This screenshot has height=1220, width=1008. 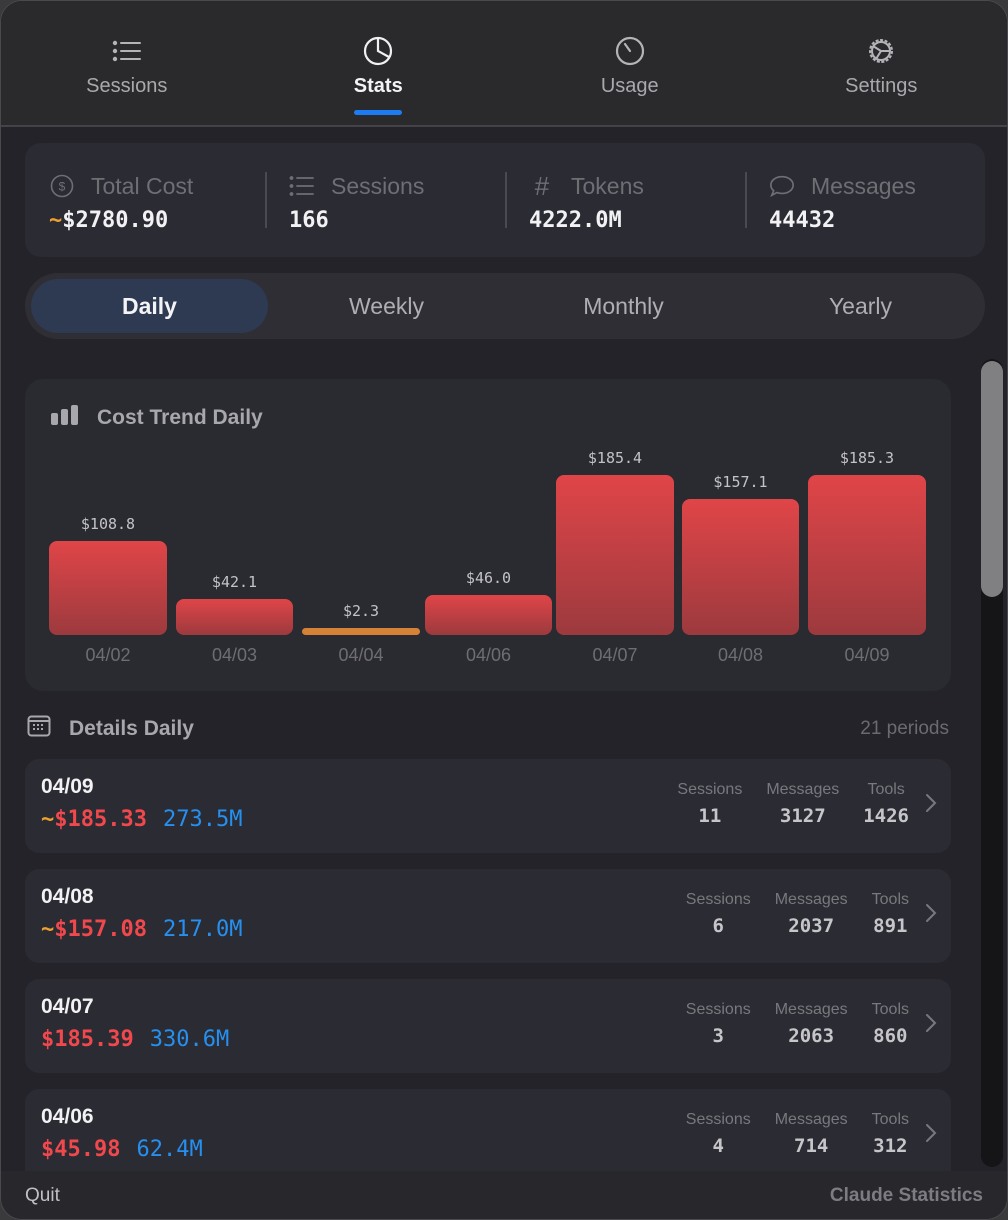 What do you see at coordinates (169, 1149) in the screenshot?
I see `row-tokens: 62.4M` at bounding box center [169, 1149].